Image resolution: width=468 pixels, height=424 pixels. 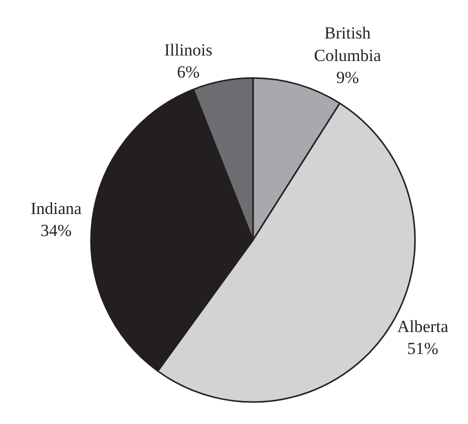 I want to click on data-label: 9%, so click(x=347, y=77).